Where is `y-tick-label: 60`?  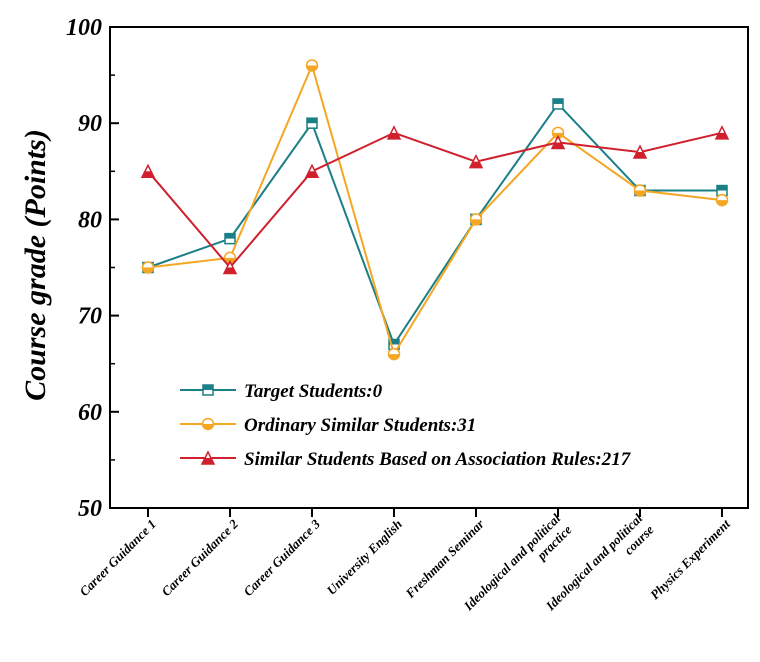
y-tick-label: 60 is located at coordinates (90, 413).